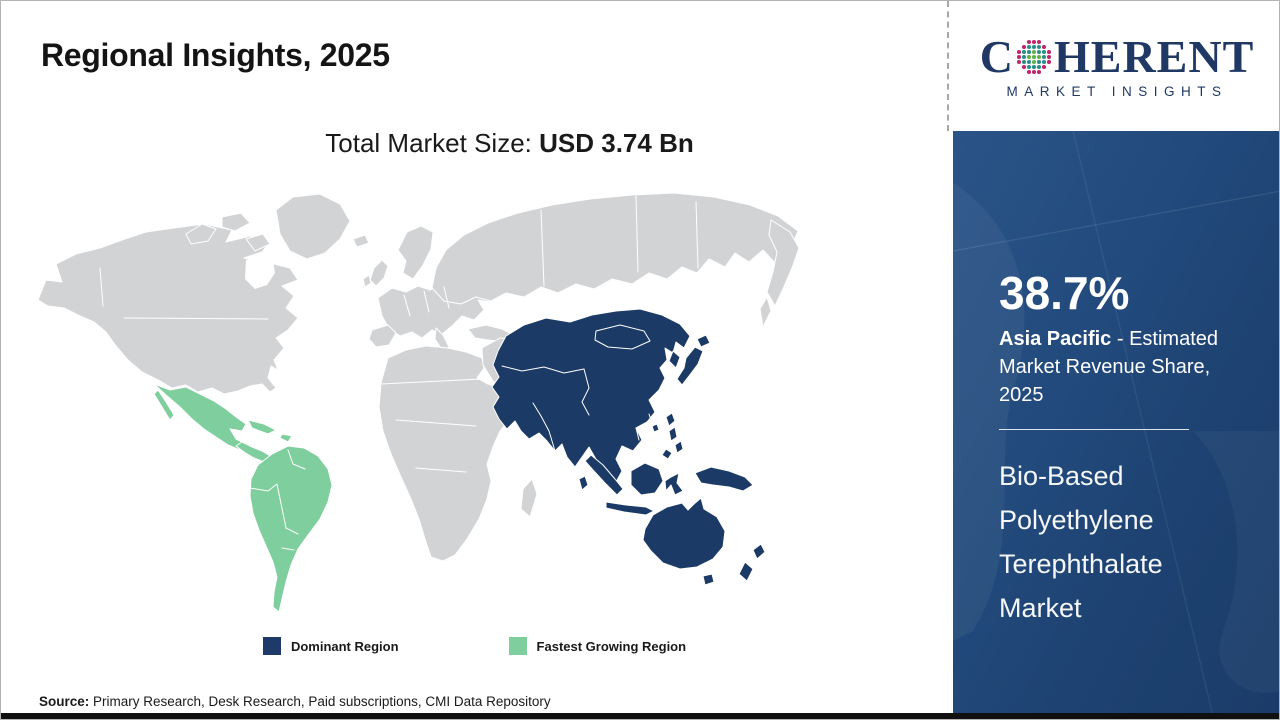  I want to click on region-latin-america-fastest-growing, so click(243, 498).